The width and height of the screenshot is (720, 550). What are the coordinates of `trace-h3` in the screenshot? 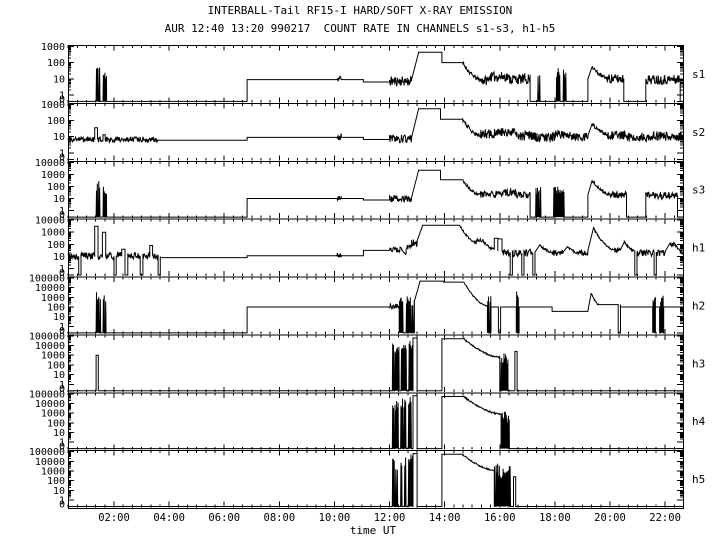 It's located at (375, 364).